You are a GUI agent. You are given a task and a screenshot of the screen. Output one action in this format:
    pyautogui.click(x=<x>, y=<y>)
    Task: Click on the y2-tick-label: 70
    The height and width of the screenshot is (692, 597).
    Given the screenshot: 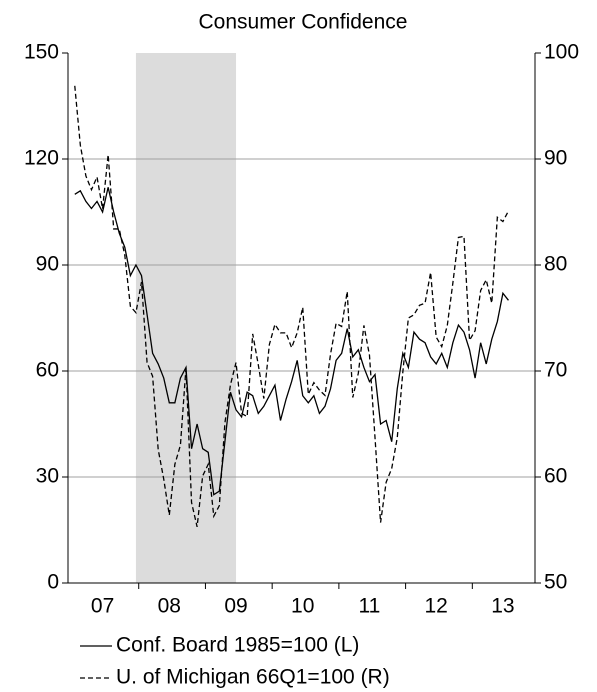 What is the action you would take?
    pyautogui.click(x=555, y=370)
    